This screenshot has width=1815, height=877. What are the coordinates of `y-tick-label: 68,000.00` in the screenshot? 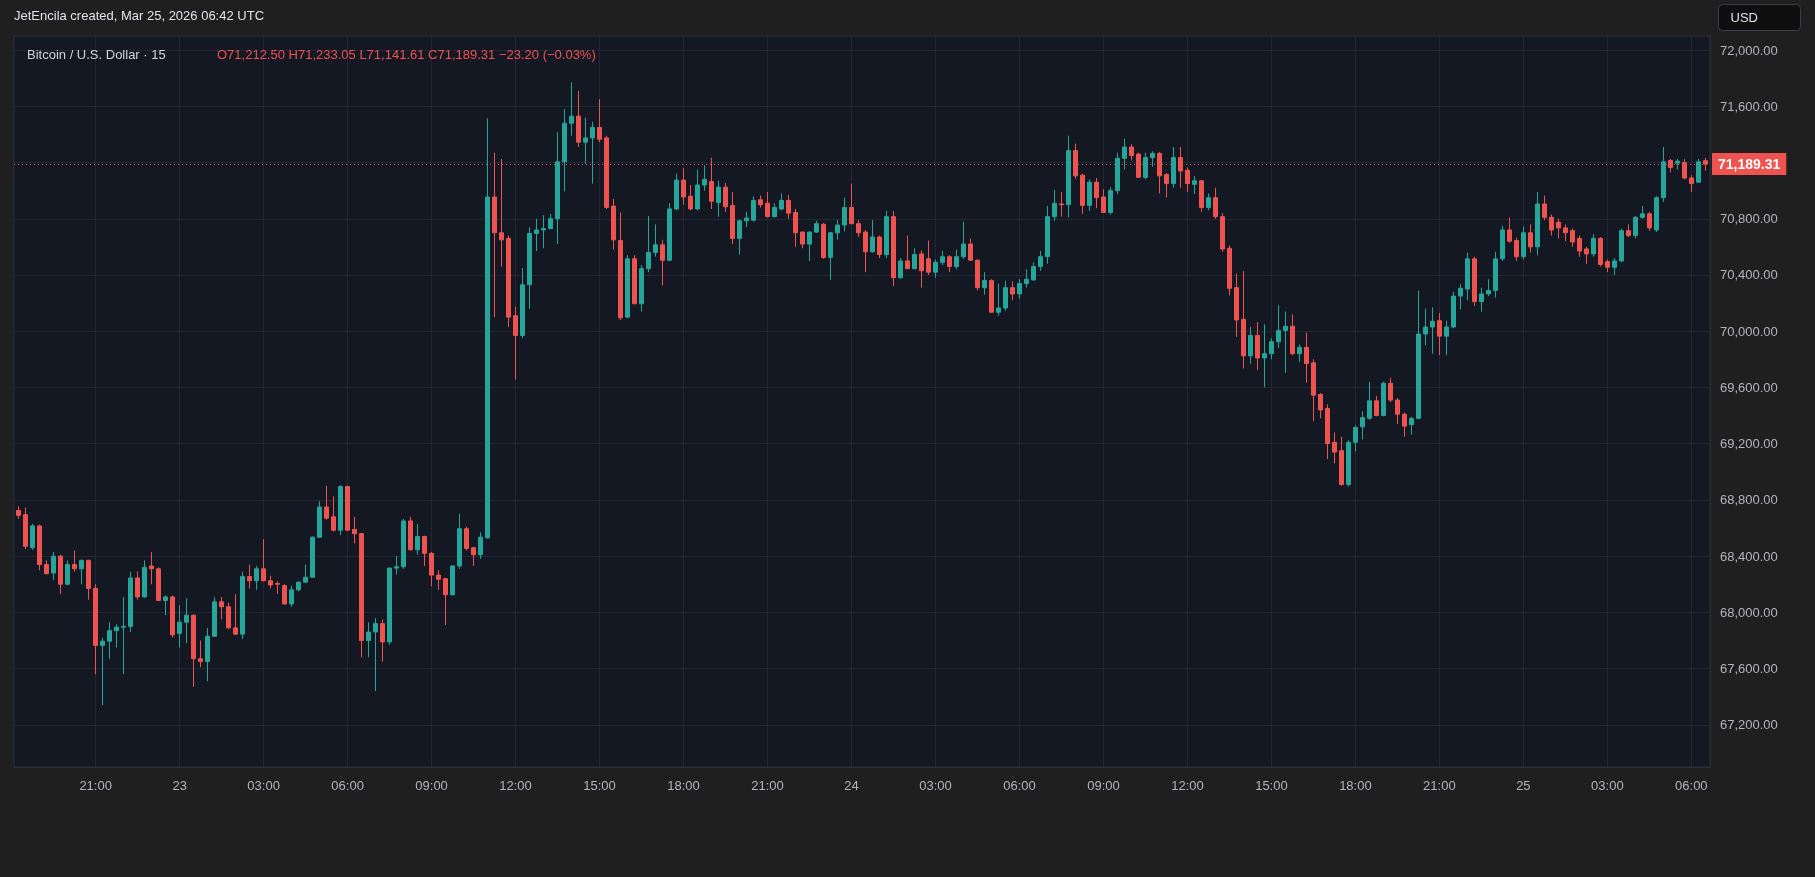 It's located at (1749, 612).